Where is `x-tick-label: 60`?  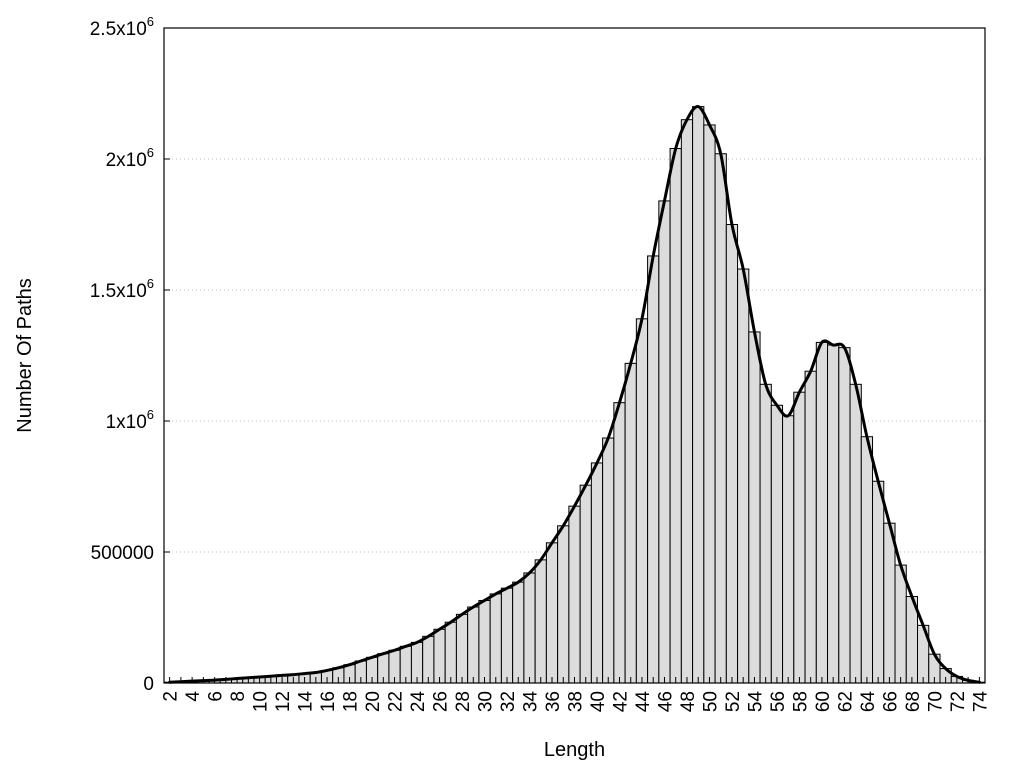 x-tick-label: 60 is located at coordinates (823, 701).